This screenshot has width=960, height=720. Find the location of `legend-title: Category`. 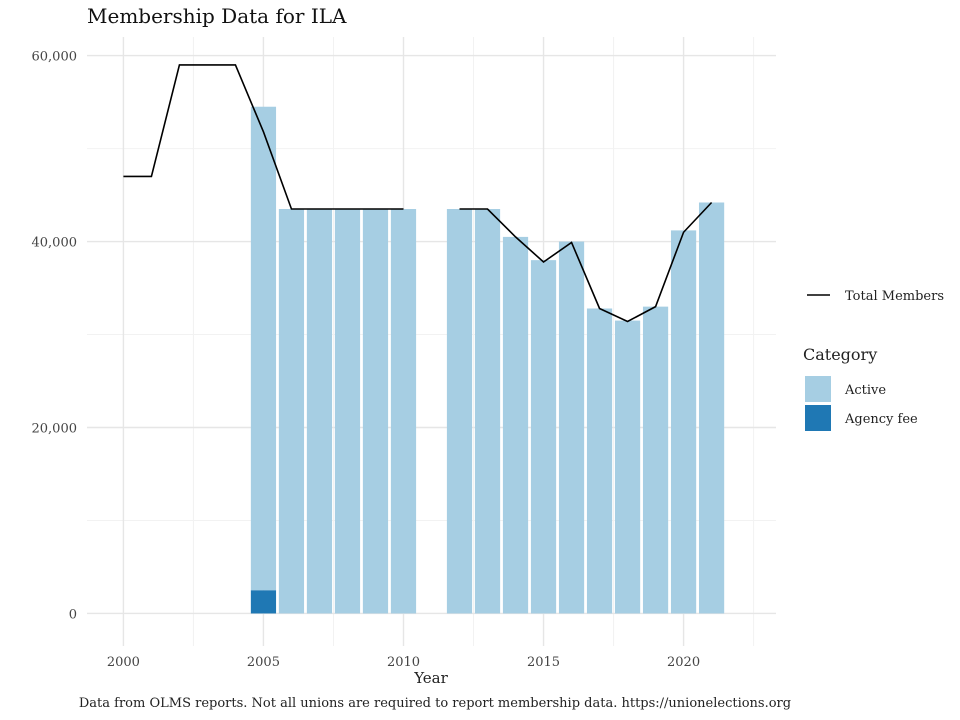

legend-title: Category is located at coordinates (840, 354).